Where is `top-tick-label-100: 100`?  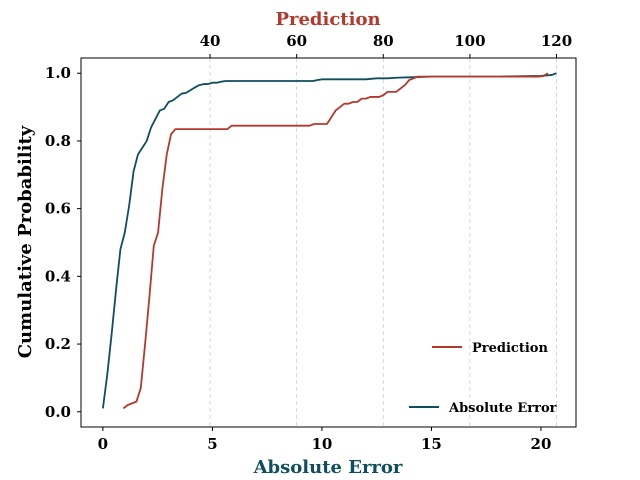 top-tick-label-100: 100 is located at coordinates (469, 41).